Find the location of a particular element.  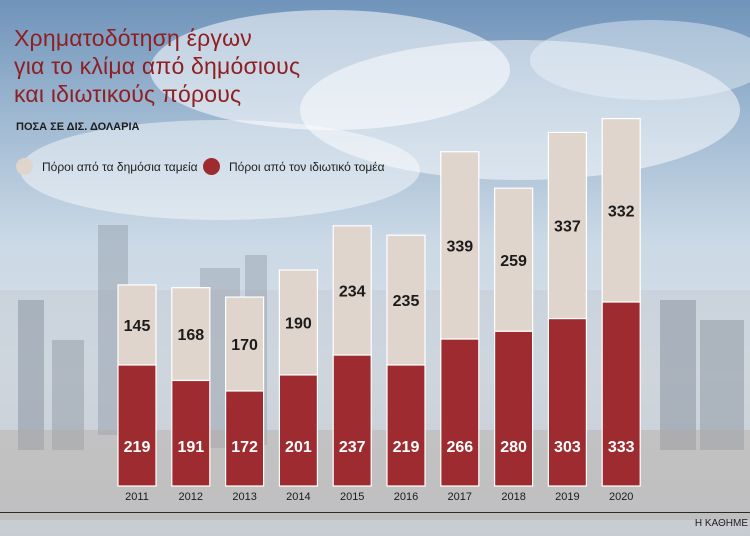

legend-item-private: Πόροι από τον ιδιωτικό τομέα is located at coordinates (294, 166).